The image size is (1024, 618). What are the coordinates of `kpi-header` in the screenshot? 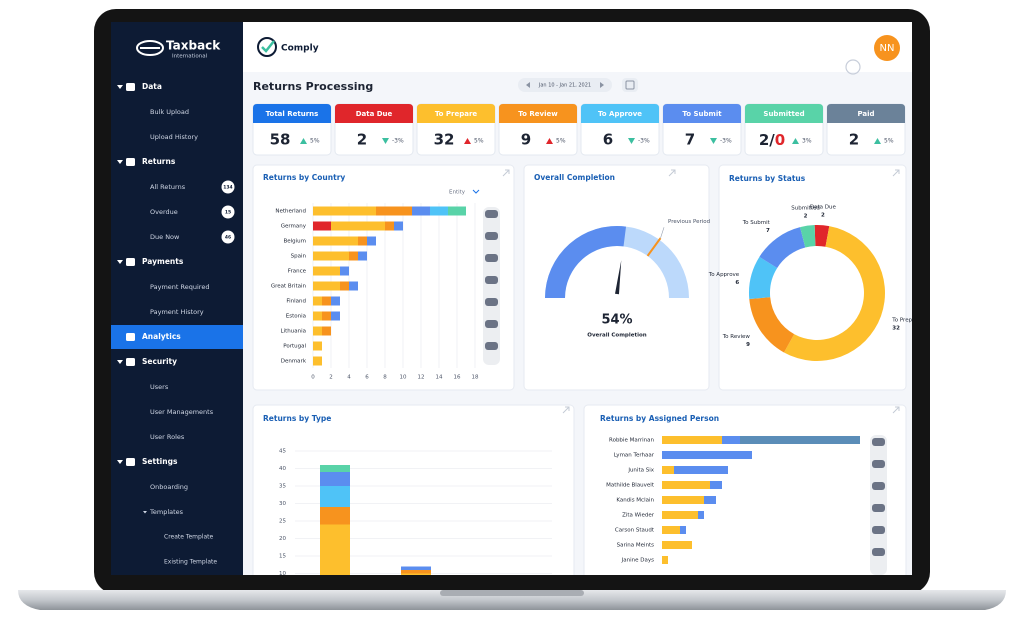 It's located at (784, 113).